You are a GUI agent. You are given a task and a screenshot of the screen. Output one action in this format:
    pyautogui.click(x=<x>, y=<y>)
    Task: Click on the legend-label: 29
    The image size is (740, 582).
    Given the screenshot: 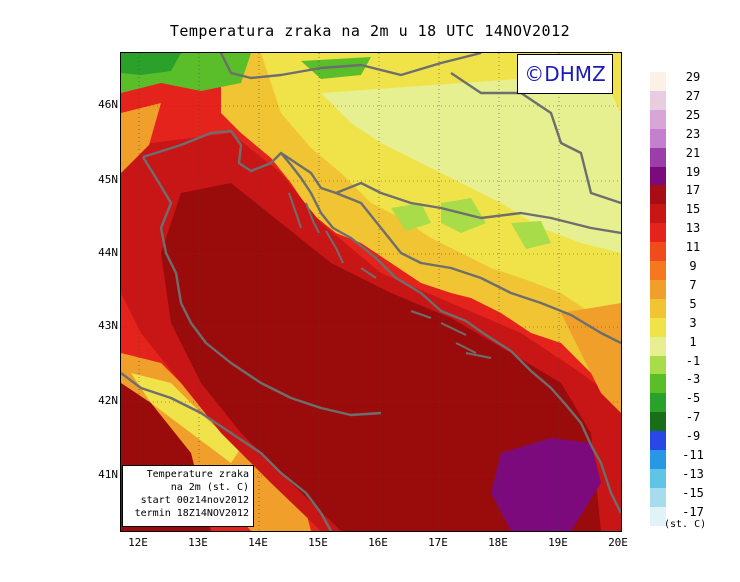 What is the action you would take?
    pyautogui.click(x=693, y=77)
    